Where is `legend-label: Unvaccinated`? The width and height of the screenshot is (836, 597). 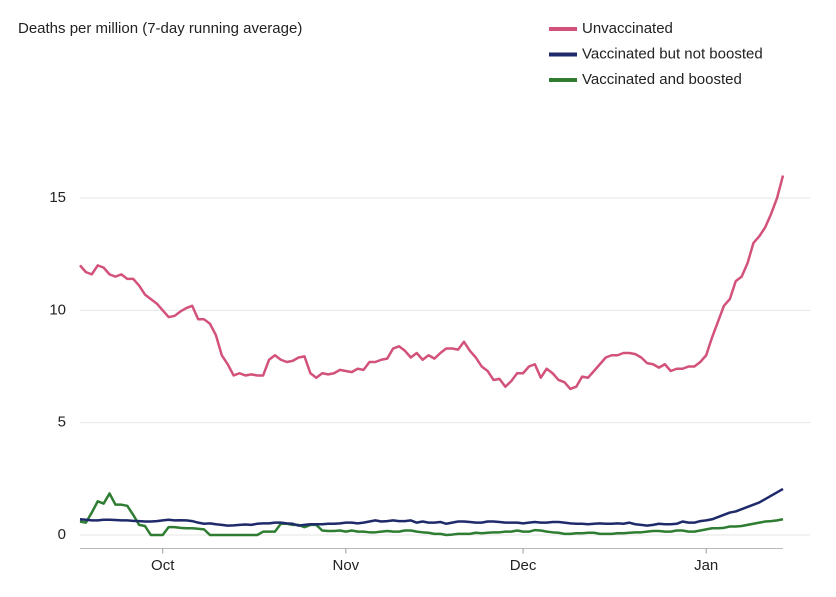 legend-label: Unvaccinated is located at coordinates (627, 28).